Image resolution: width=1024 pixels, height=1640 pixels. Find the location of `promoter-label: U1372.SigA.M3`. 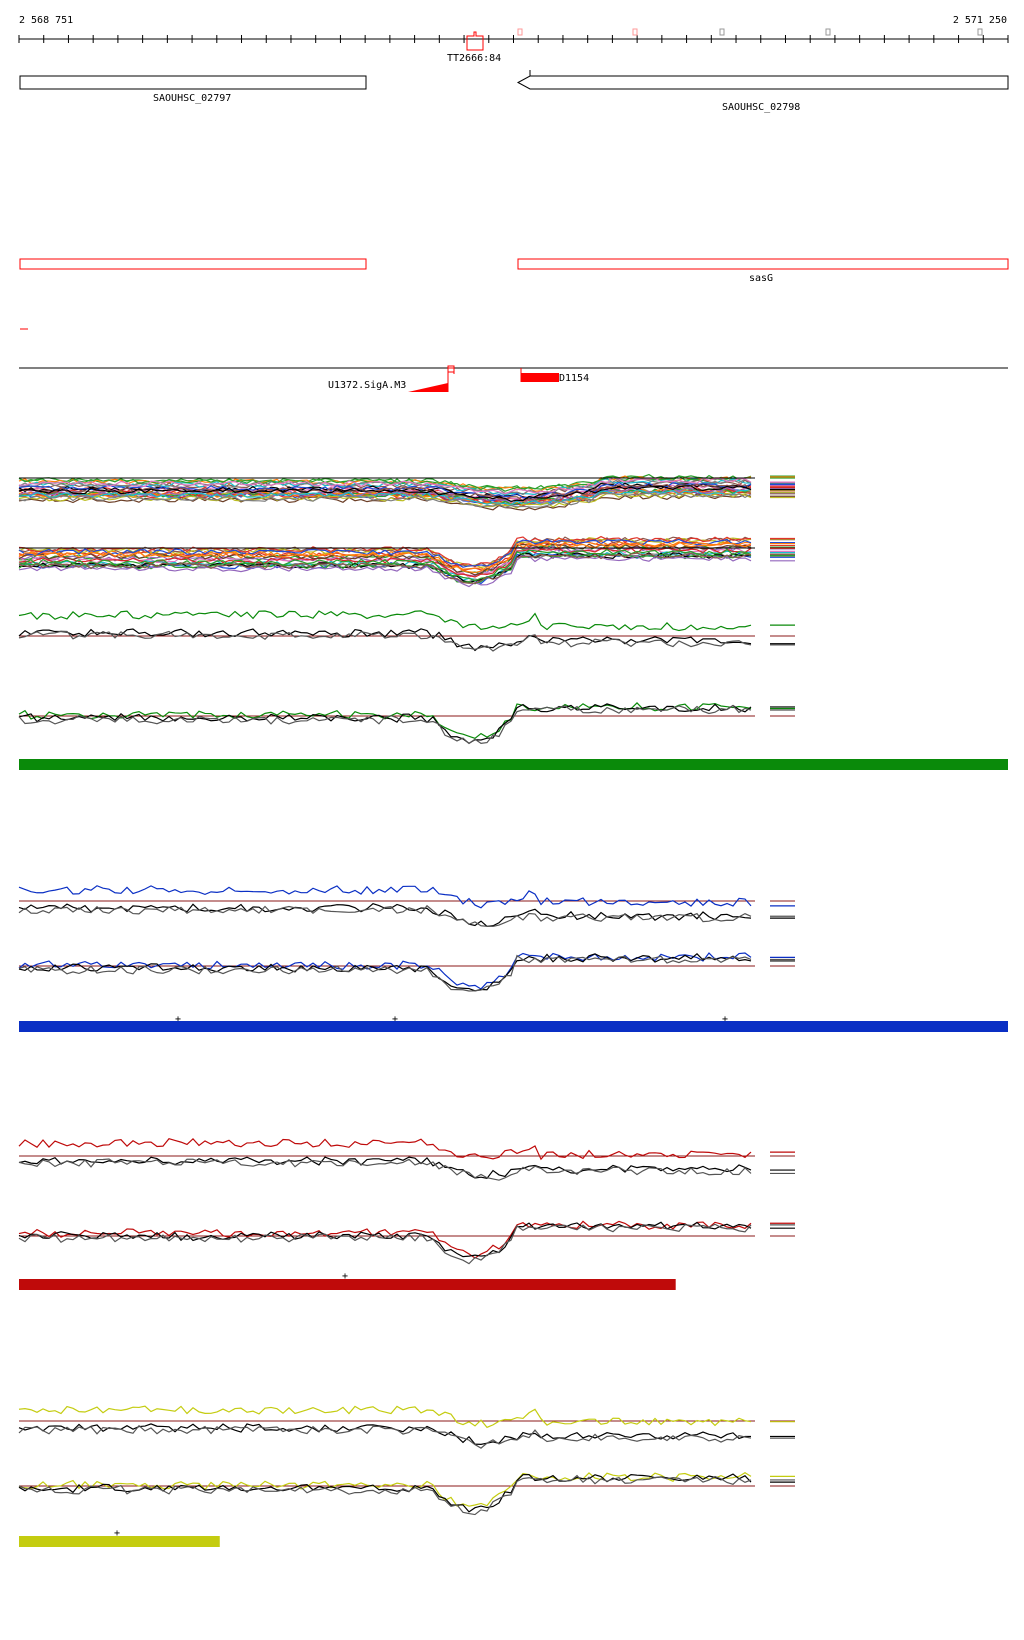

promoter-label: U1372.SigA.M3 is located at coordinates (367, 385).